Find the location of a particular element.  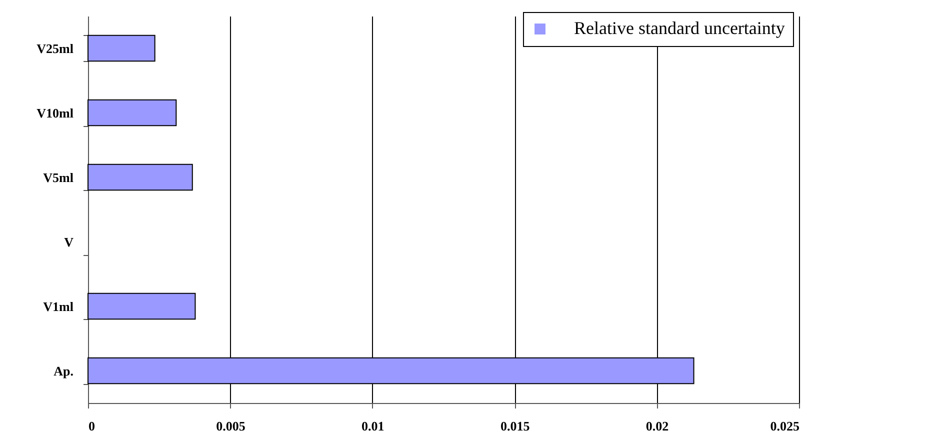

legend-label: Relative standard uncertainty is located at coordinates (679, 28).